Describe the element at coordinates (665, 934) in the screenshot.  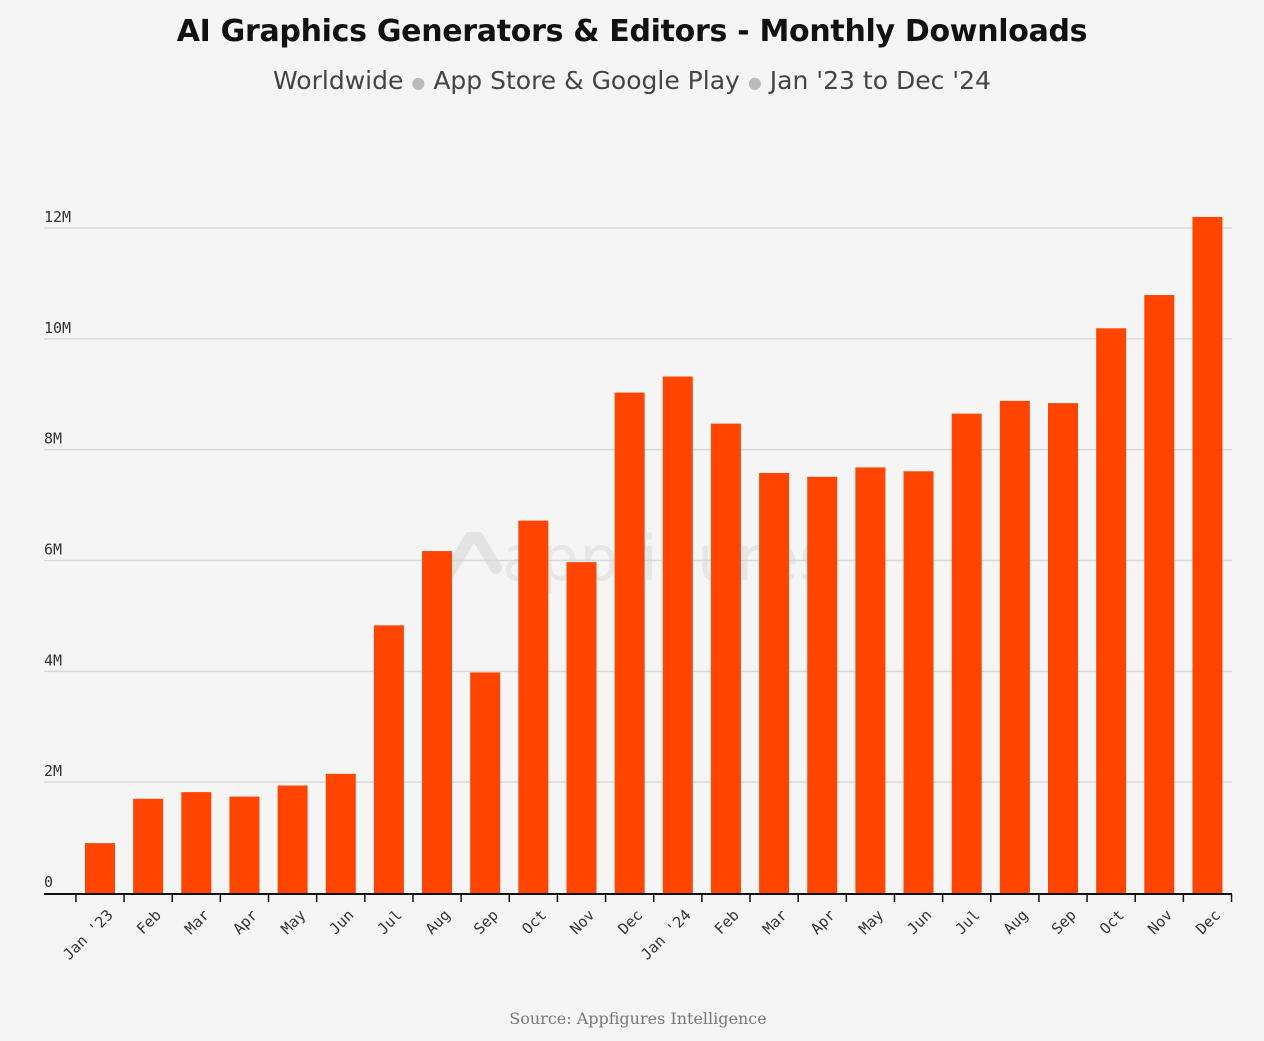
I see `x-tick-label: Jan '24` at that location.